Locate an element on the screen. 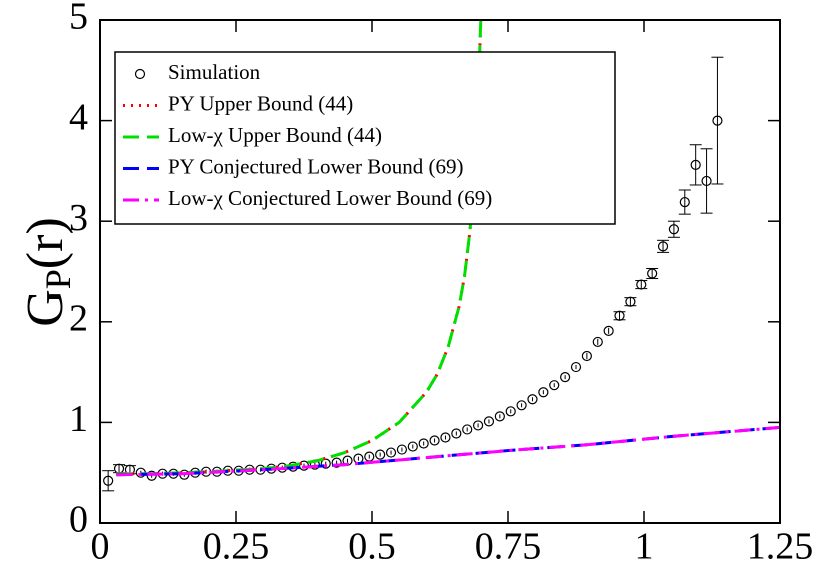 Image resolution: width=830 pixels, height=570 pixels. x-tick-label: 0.25 is located at coordinates (236, 547).